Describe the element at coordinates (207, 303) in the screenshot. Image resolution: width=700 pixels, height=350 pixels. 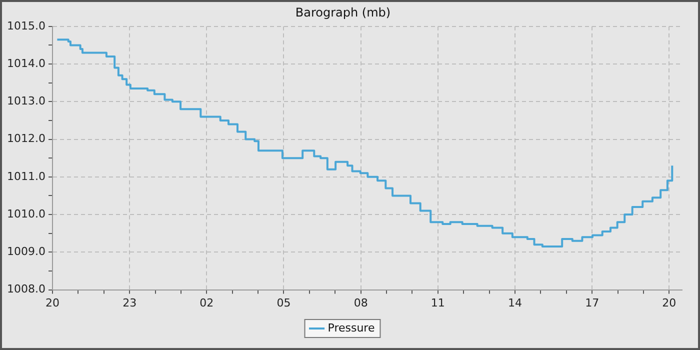
I see `x-tick-label: 02` at that location.